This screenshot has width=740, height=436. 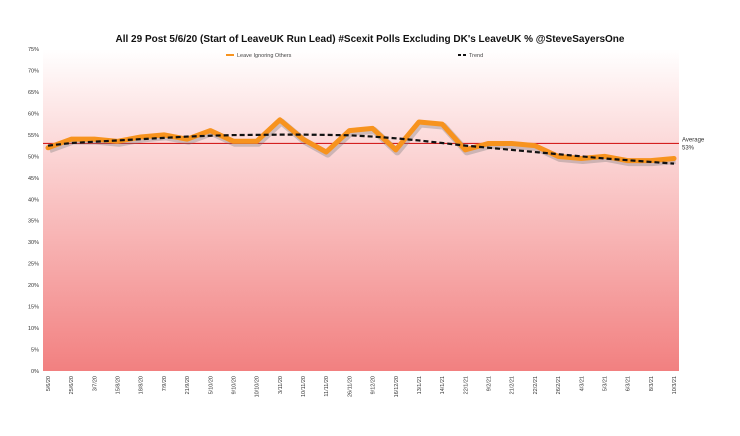 I want to click on x-tick-label: 6/3/21, so click(x=629, y=383).